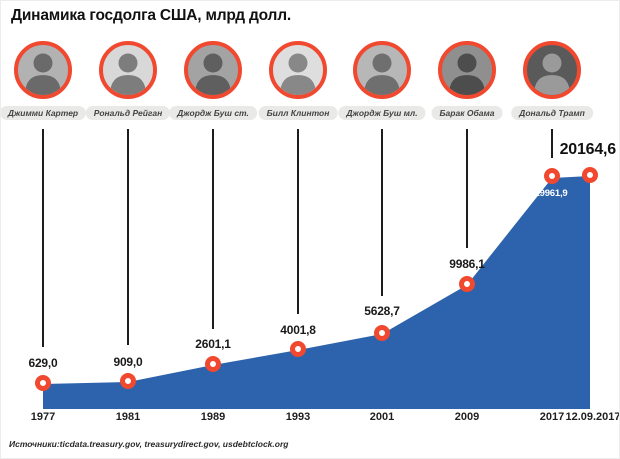 The height and width of the screenshot is (459, 620). Describe the element at coordinates (551, 193) in the screenshot. I see `debt-value-label: 19961,9` at that location.